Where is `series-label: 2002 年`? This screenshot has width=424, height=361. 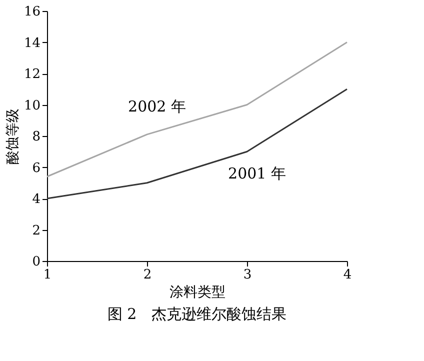 series-label: 2002 年 is located at coordinates (157, 106).